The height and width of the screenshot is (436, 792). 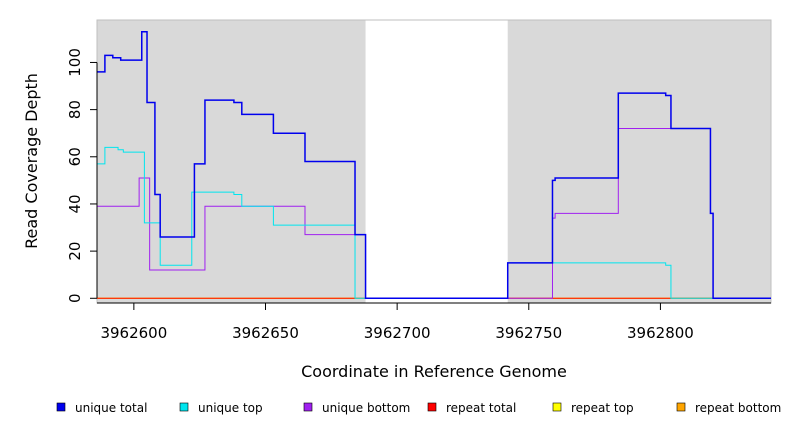 What do you see at coordinates (133, 333) in the screenshot?
I see `x-tick-label: 3962600` at bounding box center [133, 333].